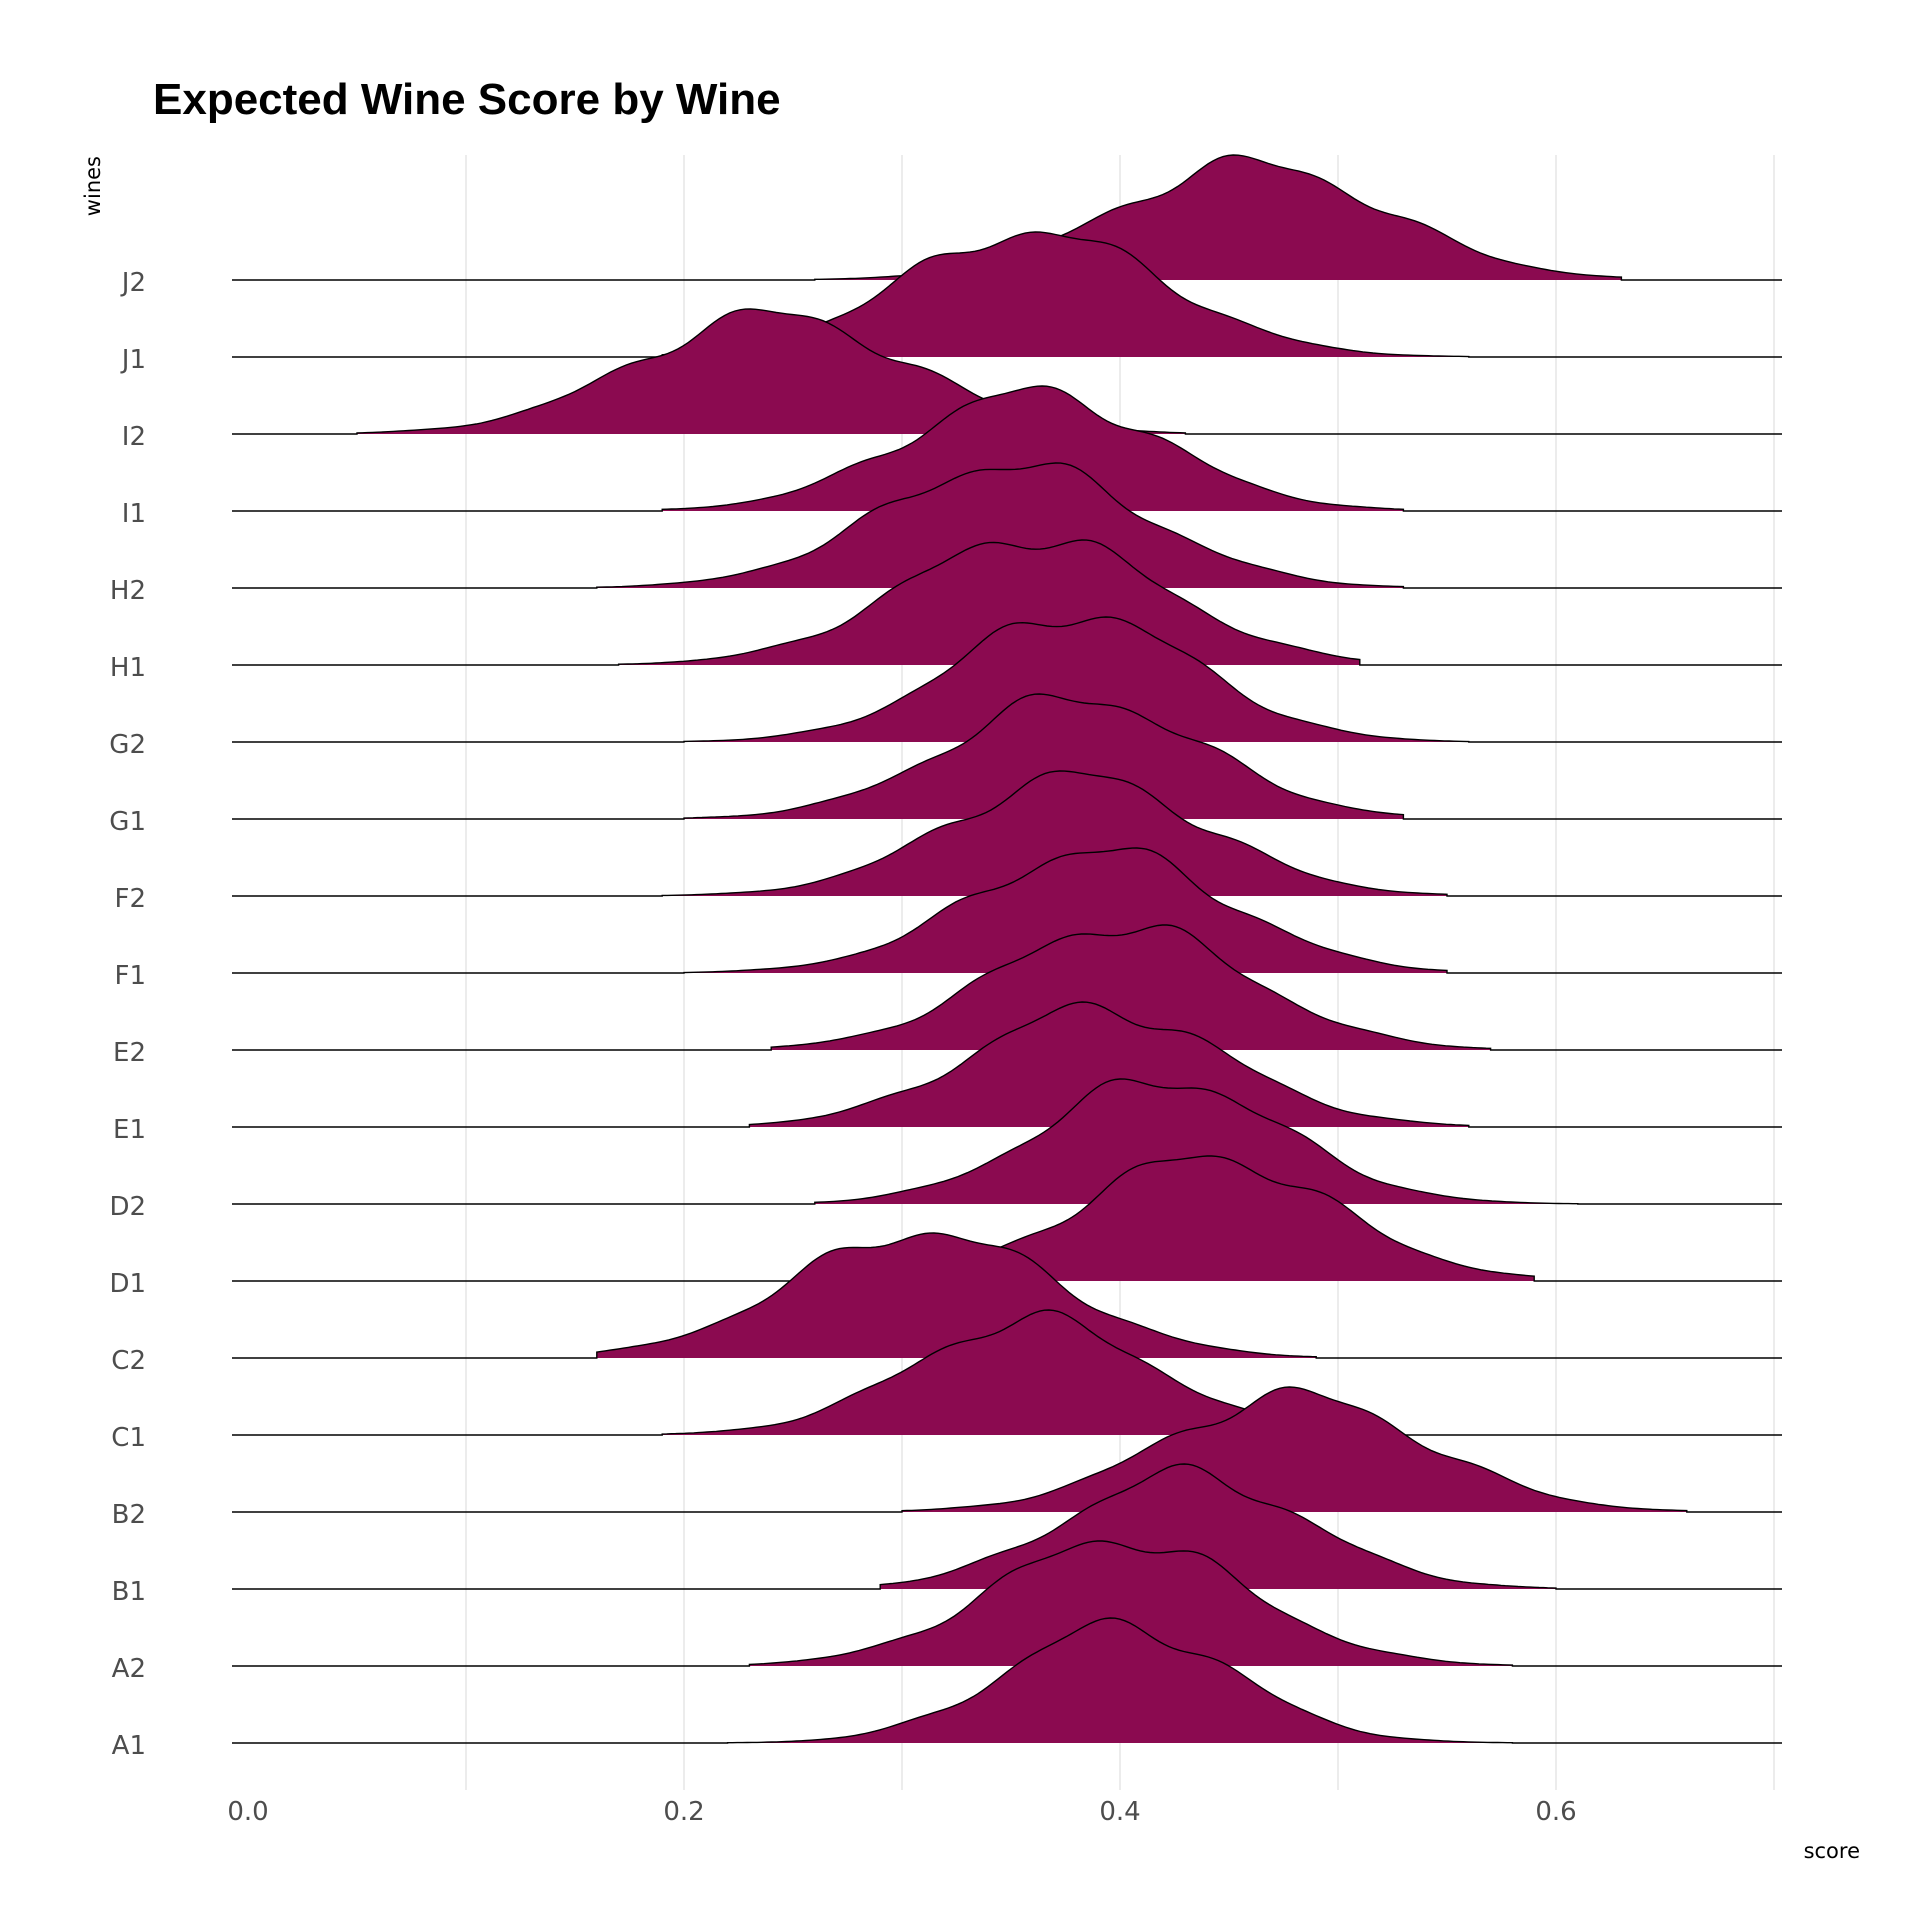 The height and width of the screenshot is (1920, 1920). I want to click on y-tick-G2: G2, so click(127, 745).